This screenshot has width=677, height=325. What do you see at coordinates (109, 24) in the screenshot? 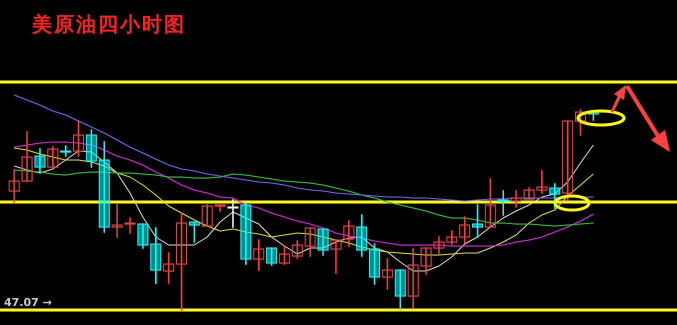
I see `chart-title: 美原油四小时图` at bounding box center [109, 24].